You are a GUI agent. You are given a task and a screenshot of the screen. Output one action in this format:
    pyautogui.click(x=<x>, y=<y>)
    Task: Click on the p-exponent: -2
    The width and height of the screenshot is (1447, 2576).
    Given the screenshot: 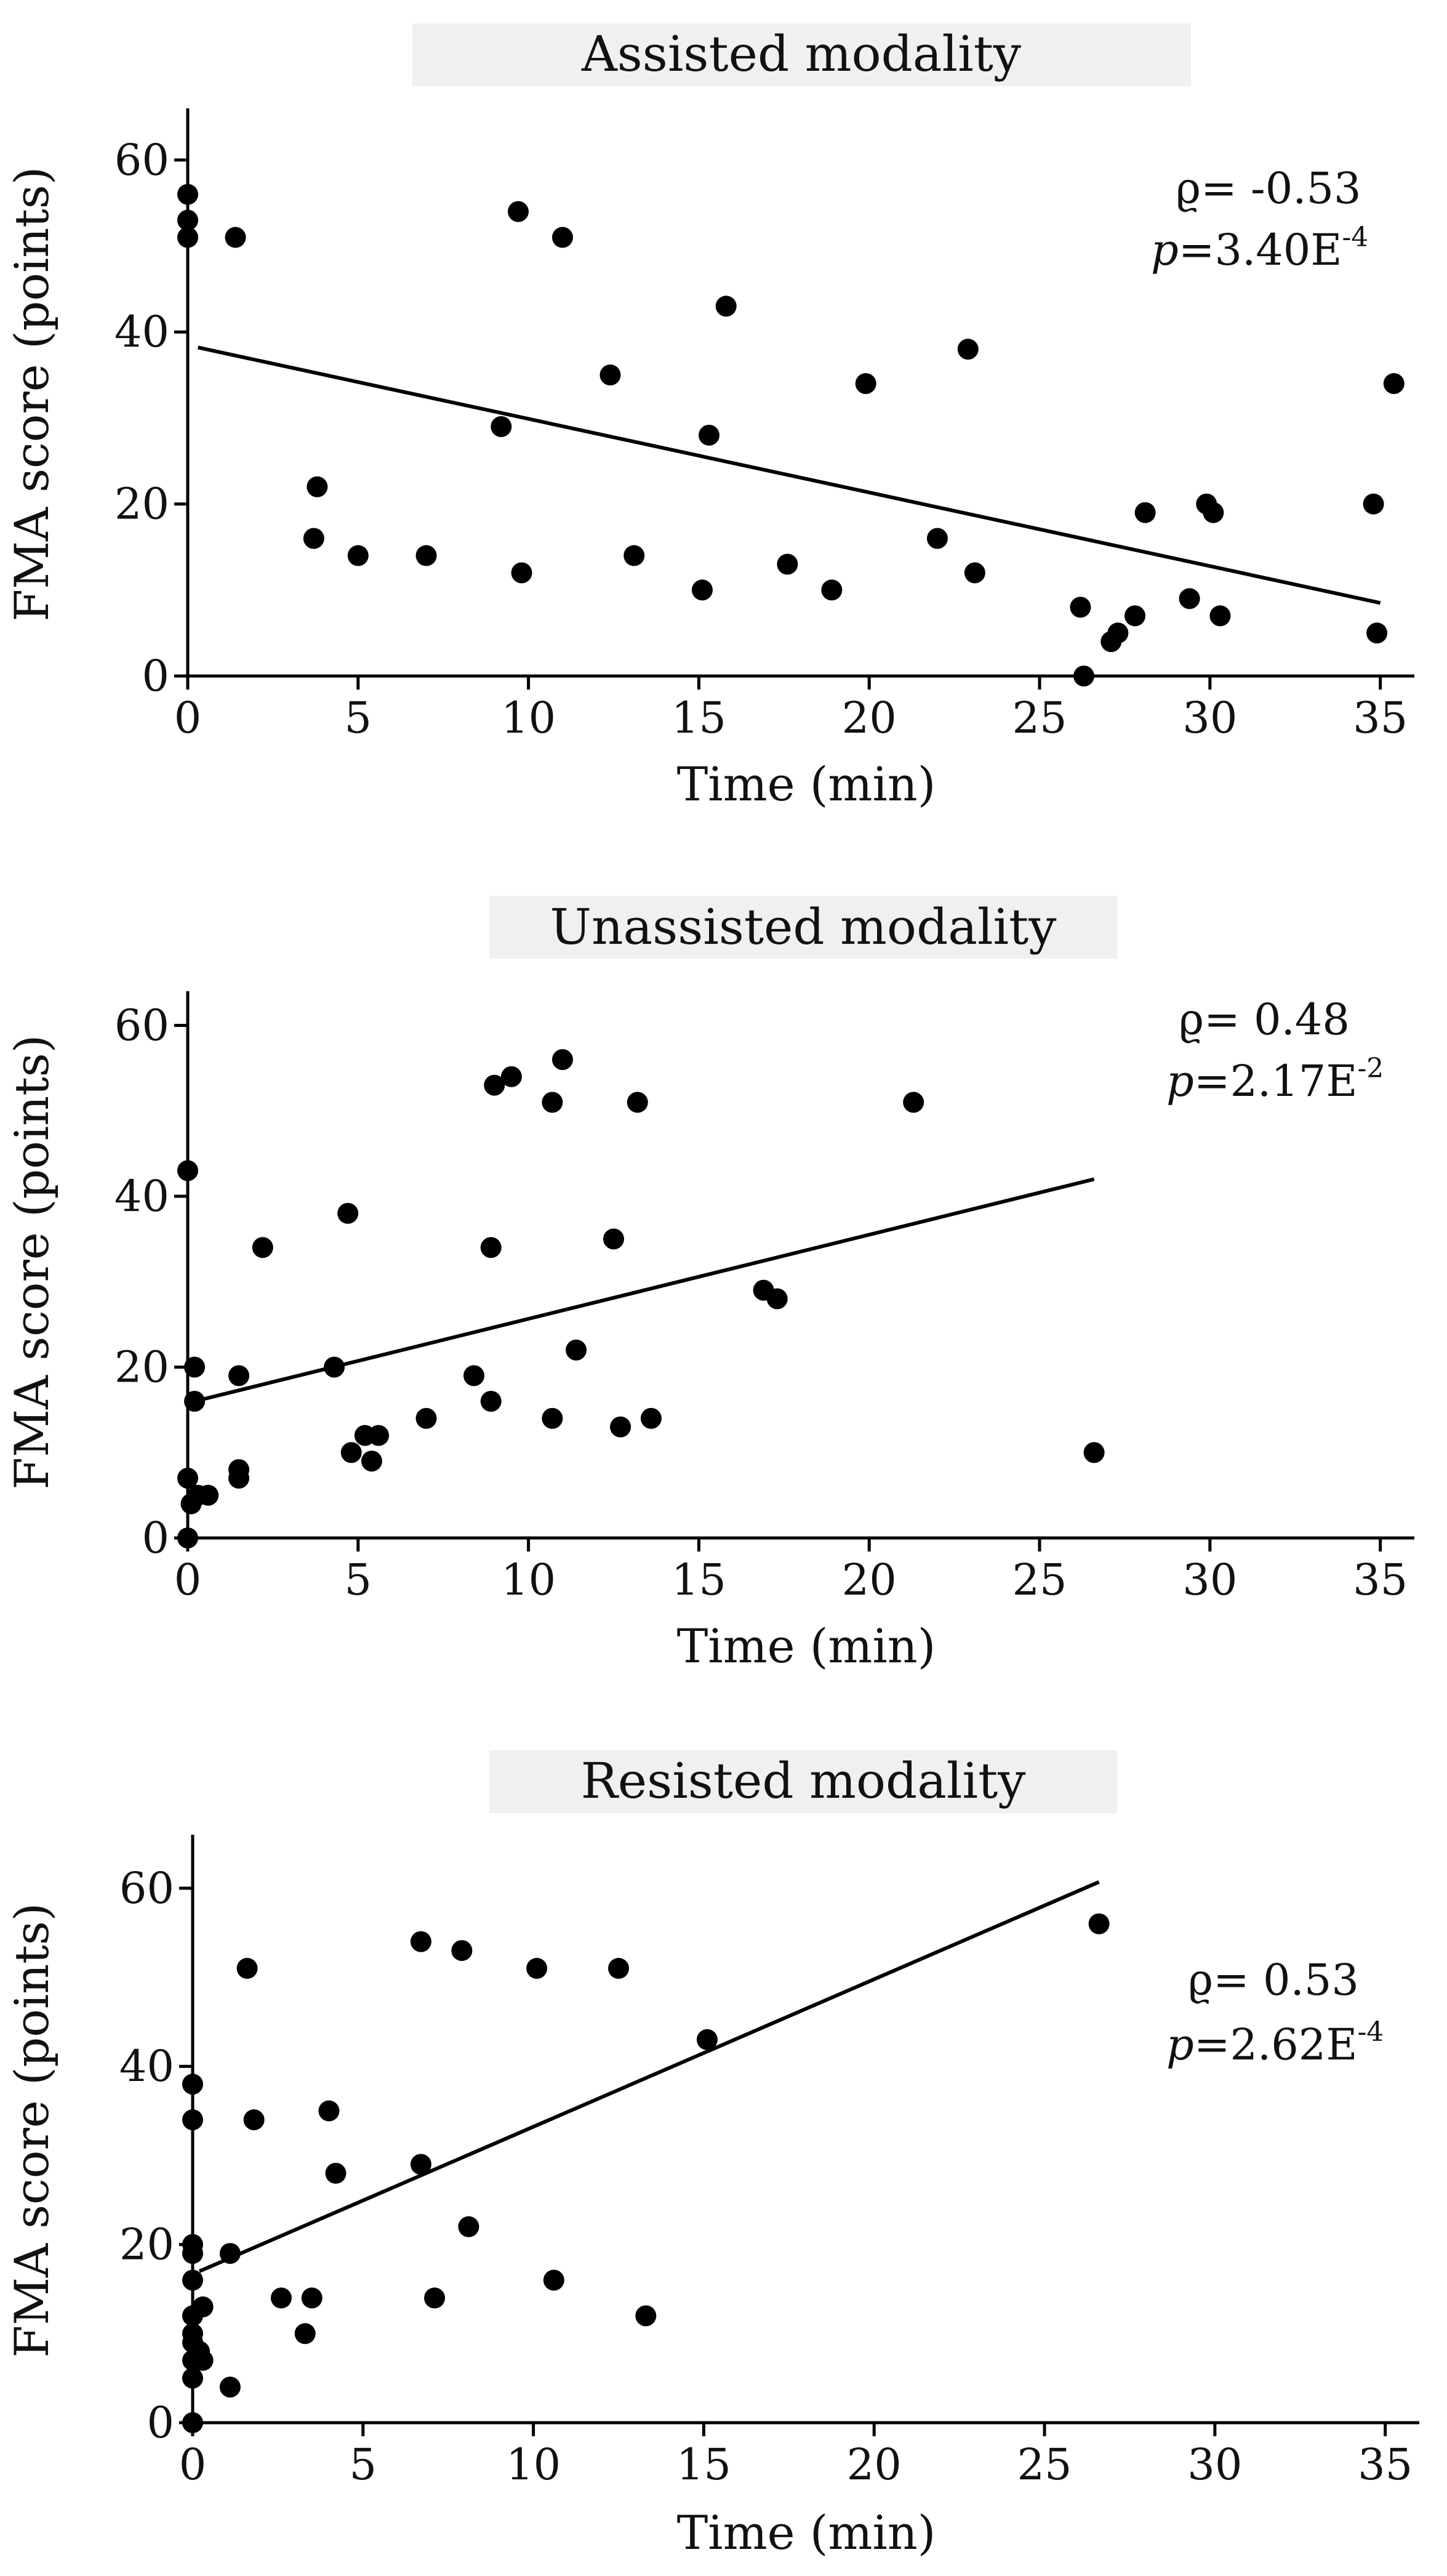 What is the action you would take?
    pyautogui.click(x=1370, y=1068)
    